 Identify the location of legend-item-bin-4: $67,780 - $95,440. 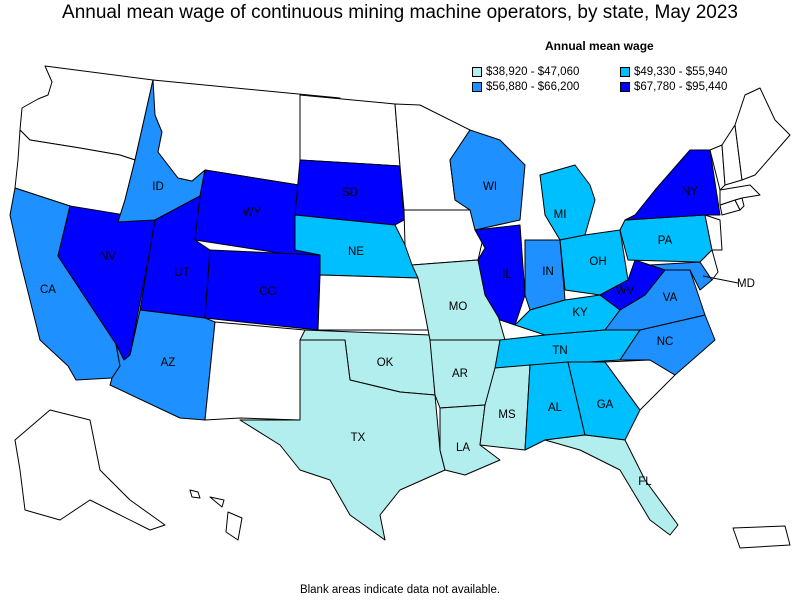
(673, 87).